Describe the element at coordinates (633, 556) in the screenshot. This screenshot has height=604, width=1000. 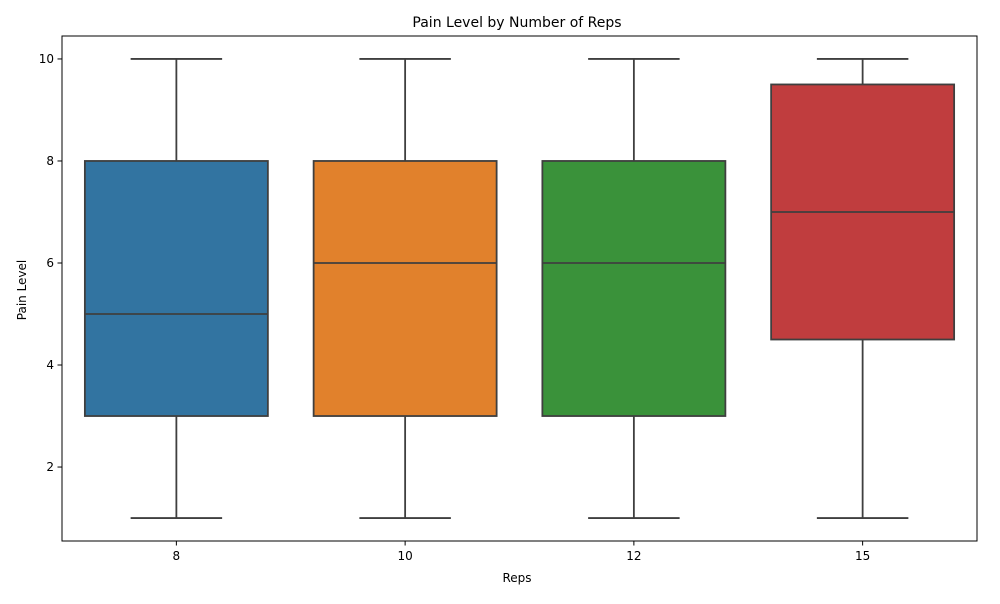
I see `x-tick-label: 12` at that location.